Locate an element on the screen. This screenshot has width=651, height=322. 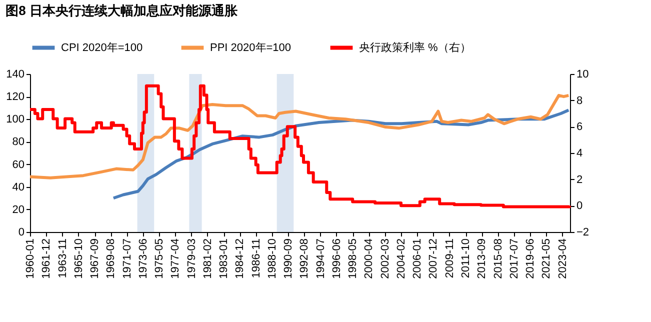
x-tick-label: 1965-10 is located at coordinates (78, 258).